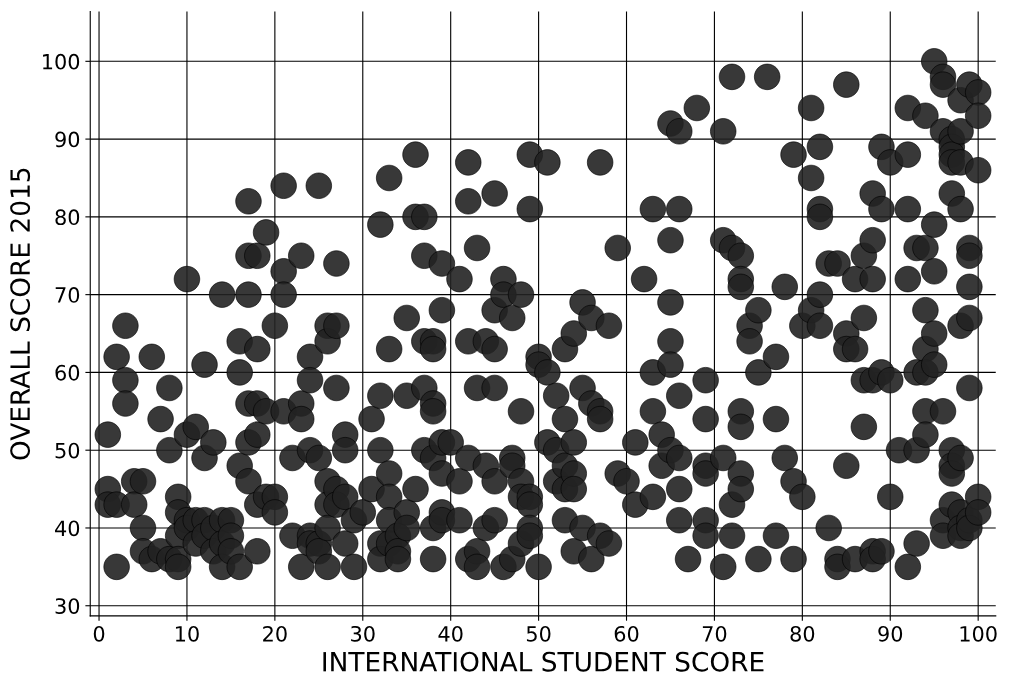 Image resolution: width=1014 pixels, height=679 pixels. What do you see at coordinates (363, 633) in the screenshot?
I see `x-tick-label: 30` at bounding box center [363, 633].